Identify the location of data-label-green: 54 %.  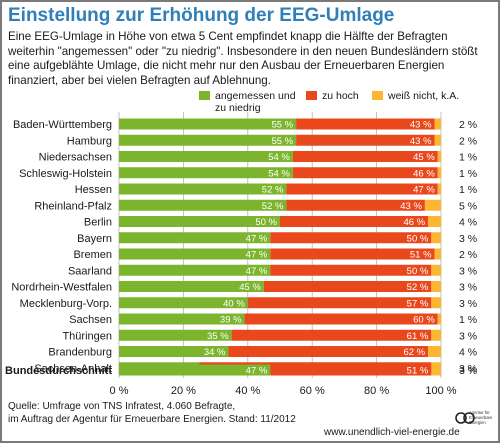
(279, 173).